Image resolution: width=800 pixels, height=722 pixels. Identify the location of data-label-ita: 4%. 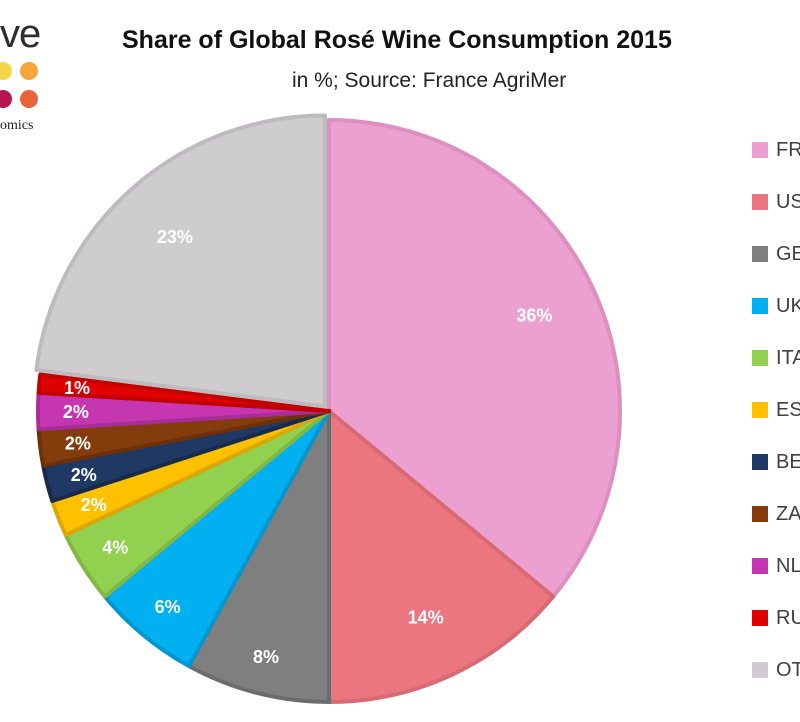
(115, 548).